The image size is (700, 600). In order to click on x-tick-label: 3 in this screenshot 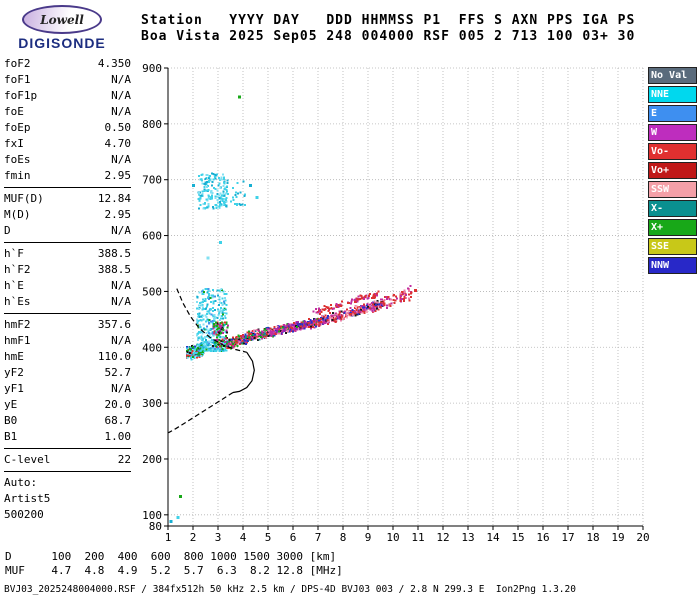, I will do `click(218, 537)`.